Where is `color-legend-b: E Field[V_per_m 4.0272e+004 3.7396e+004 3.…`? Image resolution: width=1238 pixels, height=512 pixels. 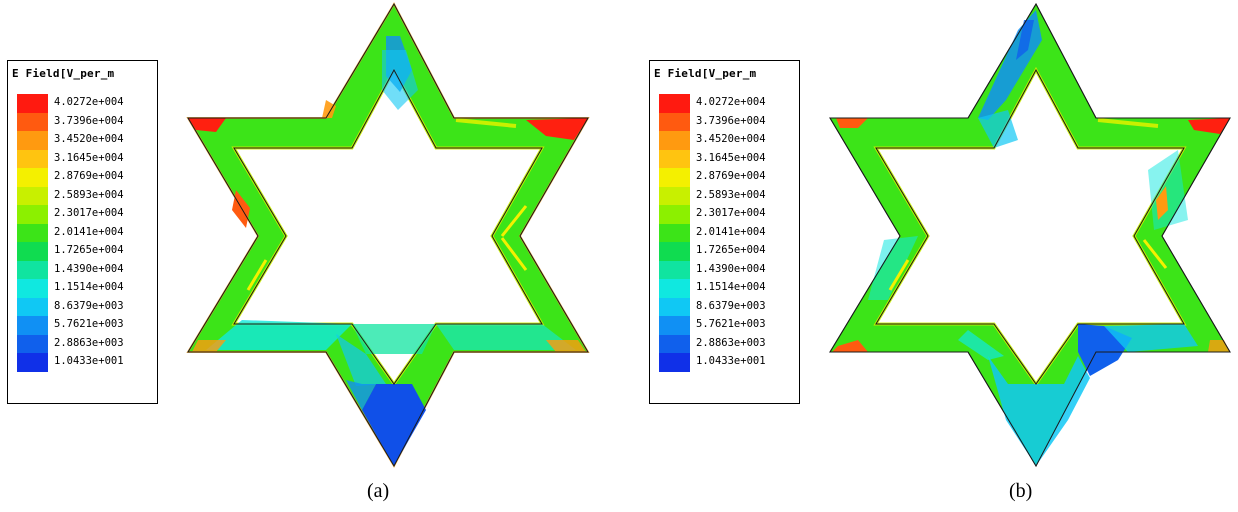 color-legend-b: E Field[V_per_m 4.0272e+004 3.7396e+004 3.… is located at coordinates (724, 232).